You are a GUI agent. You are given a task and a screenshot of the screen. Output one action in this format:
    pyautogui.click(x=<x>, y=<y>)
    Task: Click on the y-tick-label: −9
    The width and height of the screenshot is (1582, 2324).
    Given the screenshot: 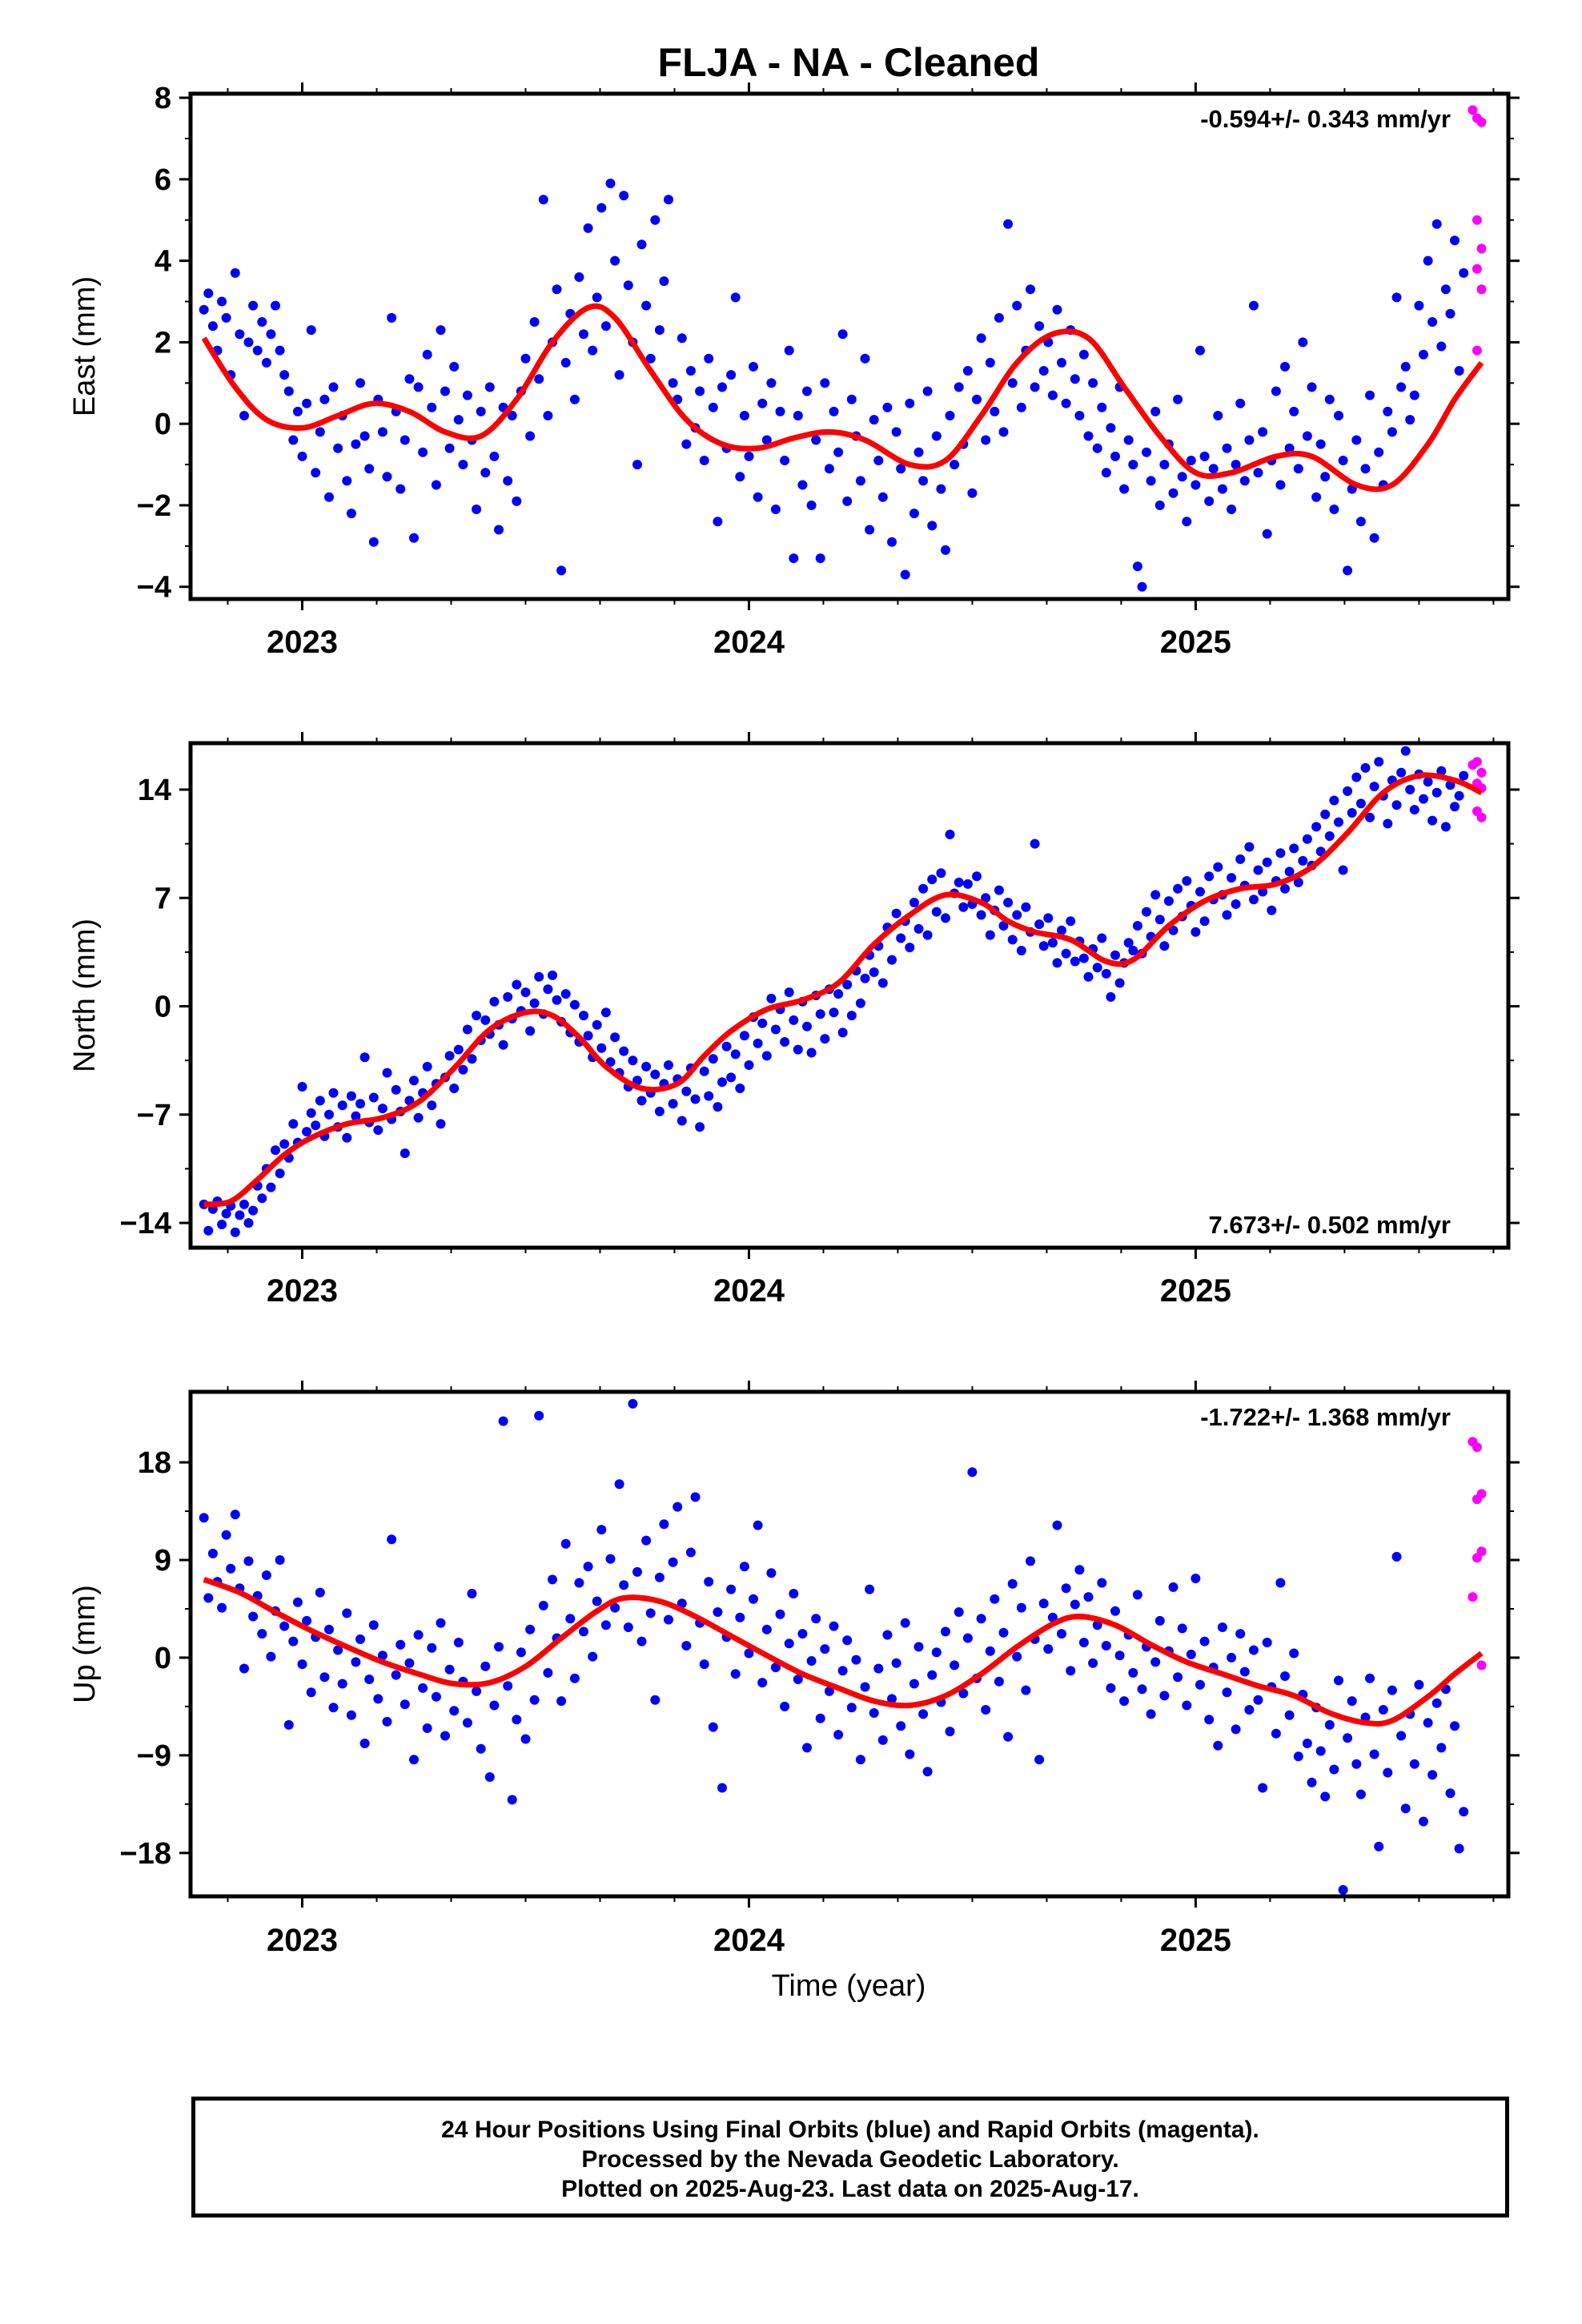 What is the action you would take?
    pyautogui.click(x=154, y=1756)
    